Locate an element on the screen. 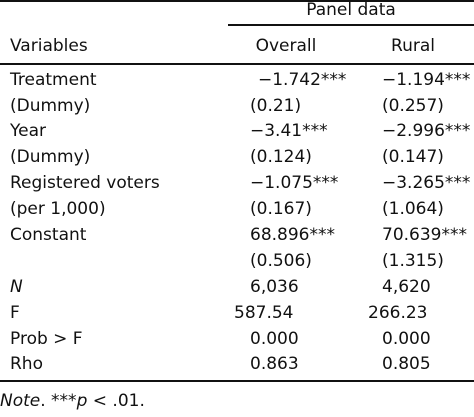 This screenshot has width=474, height=417. top-rule is located at coordinates (237, 1).